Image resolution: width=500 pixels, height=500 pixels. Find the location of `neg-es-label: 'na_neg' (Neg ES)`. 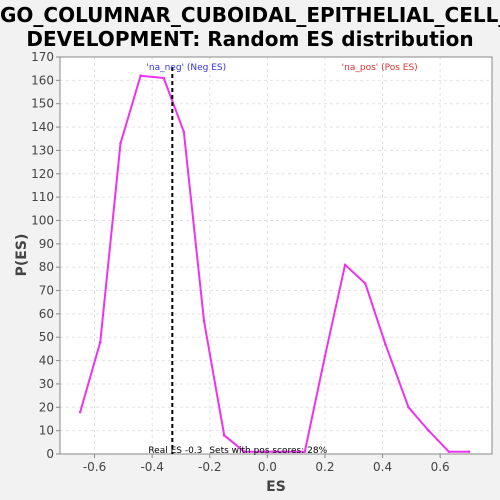

neg-es-label: 'na_neg' (Neg ES) is located at coordinates (186, 68).